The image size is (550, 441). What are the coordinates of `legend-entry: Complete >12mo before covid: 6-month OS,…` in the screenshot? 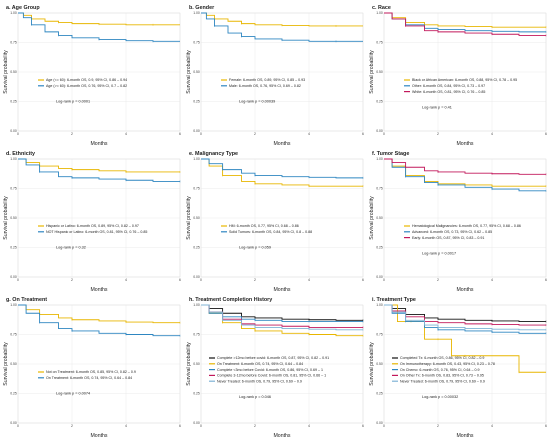 It's located at (273, 358).